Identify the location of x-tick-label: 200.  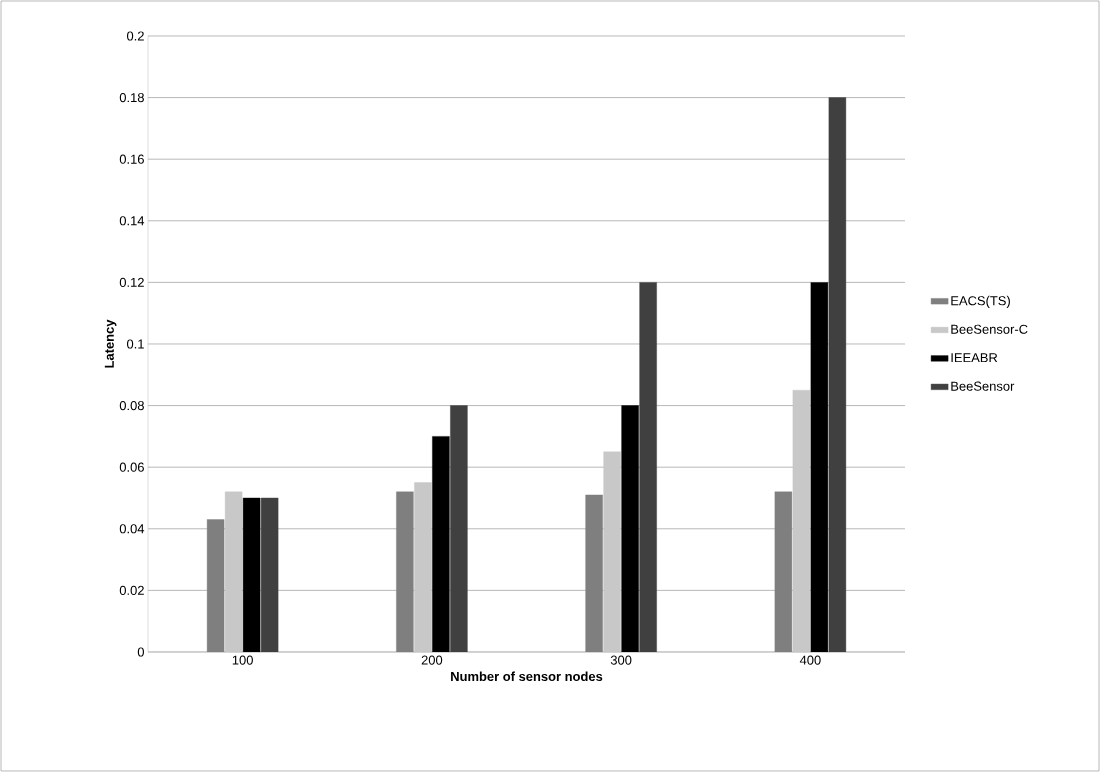
(432, 660).